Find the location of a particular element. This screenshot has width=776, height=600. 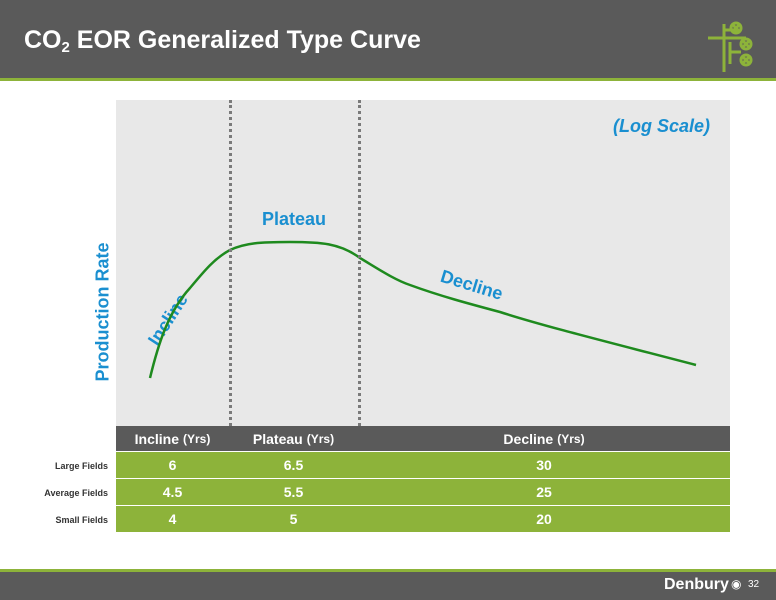

table-row: 6 6.5 30 is located at coordinates (423, 464).